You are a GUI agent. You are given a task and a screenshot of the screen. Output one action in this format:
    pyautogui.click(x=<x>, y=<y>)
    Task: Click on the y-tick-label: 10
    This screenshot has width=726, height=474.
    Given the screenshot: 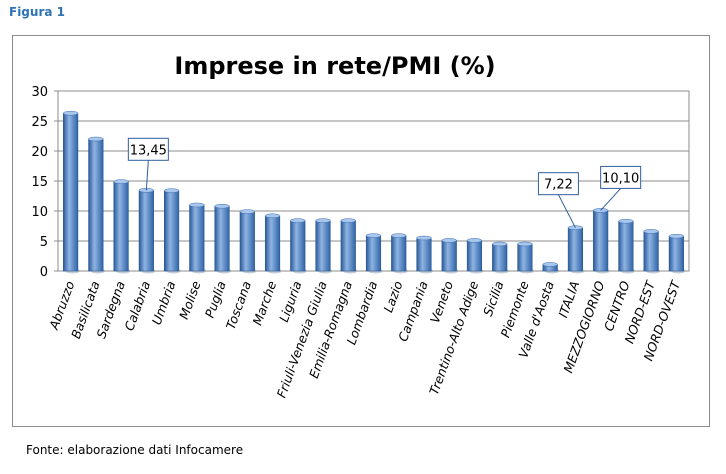 What is the action you would take?
    pyautogui.click(x=39, y=212)
    